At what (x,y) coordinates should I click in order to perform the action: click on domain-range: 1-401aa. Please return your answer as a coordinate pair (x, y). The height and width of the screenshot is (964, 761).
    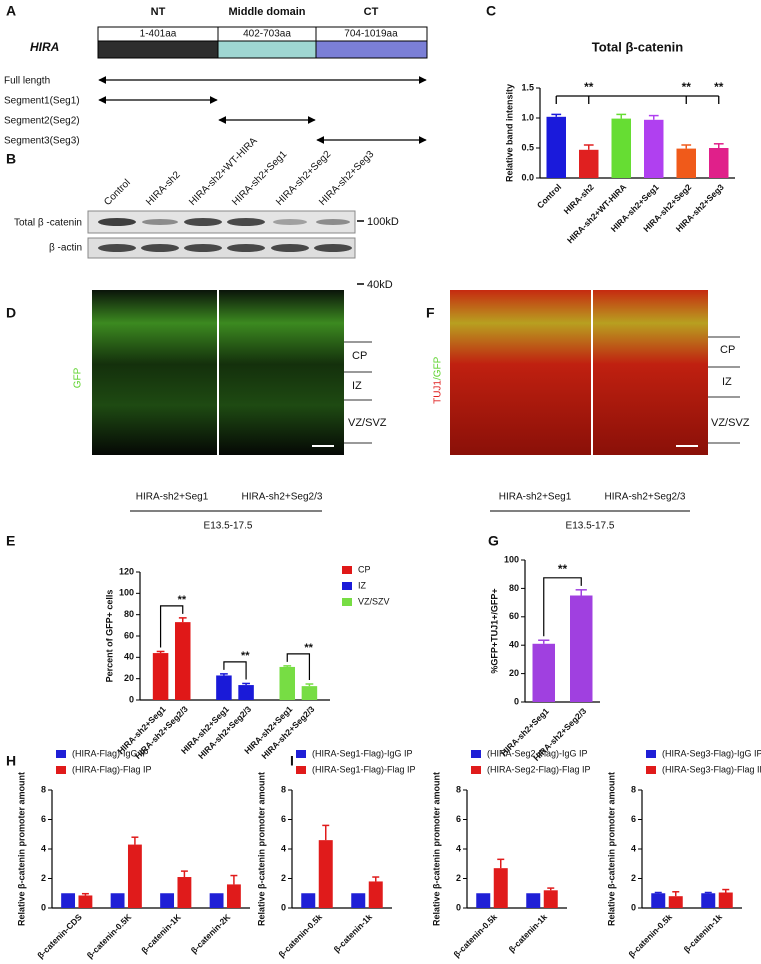
    Looking at the image, I should click on (158, 34).